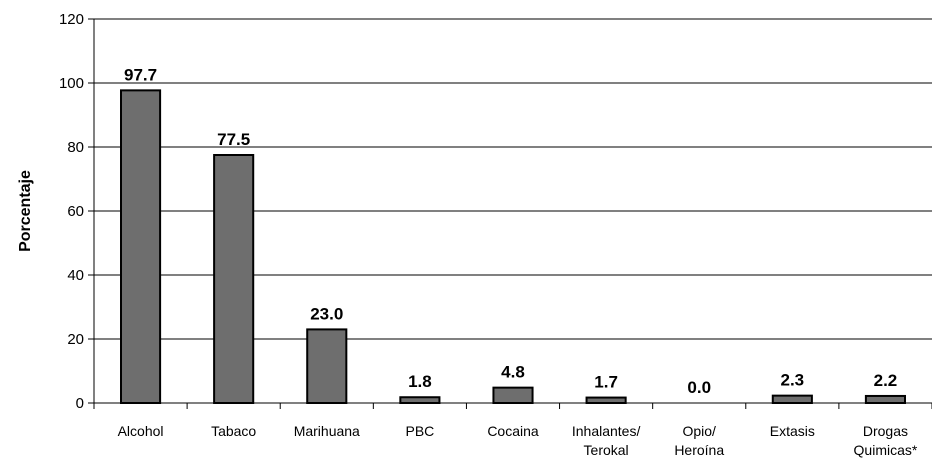 This screenshot has width=932, height=460. I want to click on y-tick-label: 60, so click(75, 211).